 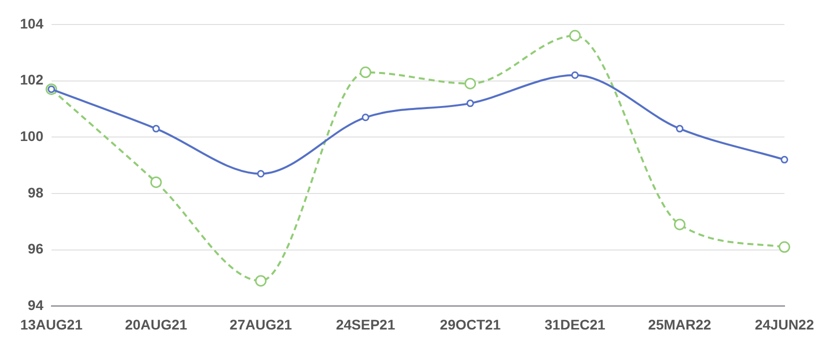 What do you see at coordinates (470, 324) in the screenshot?
I see `x-tick-label: 29OCT21` at bounding box center [470, 324].